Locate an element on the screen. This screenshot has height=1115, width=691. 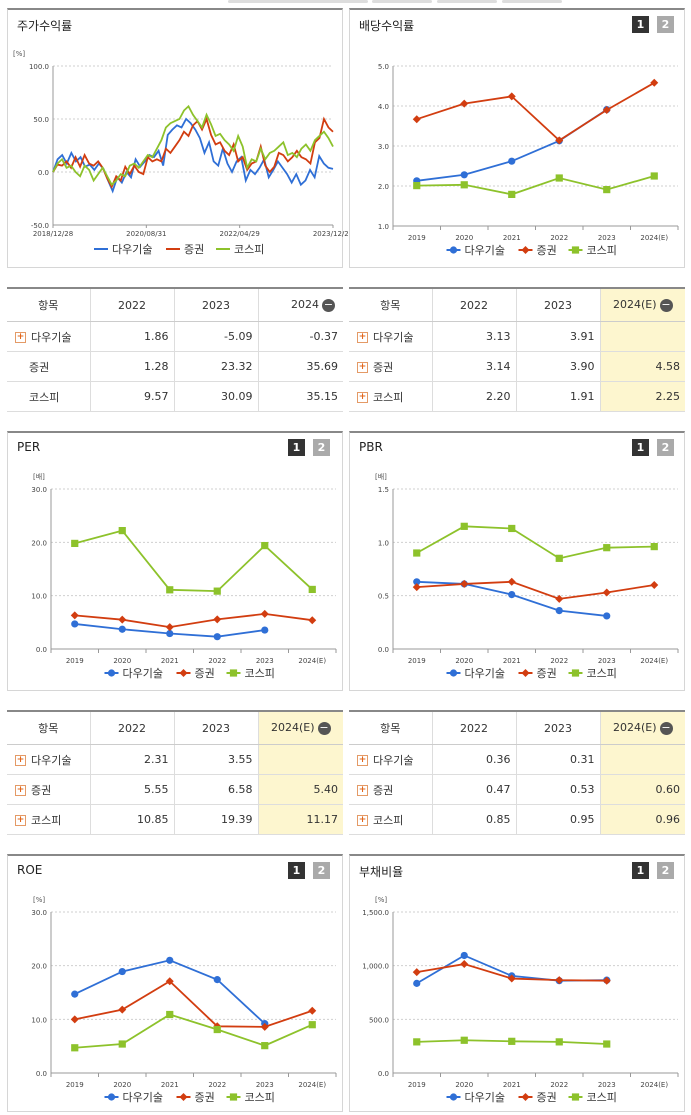
column-header-item: 항목 is located at coordinates (48, 305).